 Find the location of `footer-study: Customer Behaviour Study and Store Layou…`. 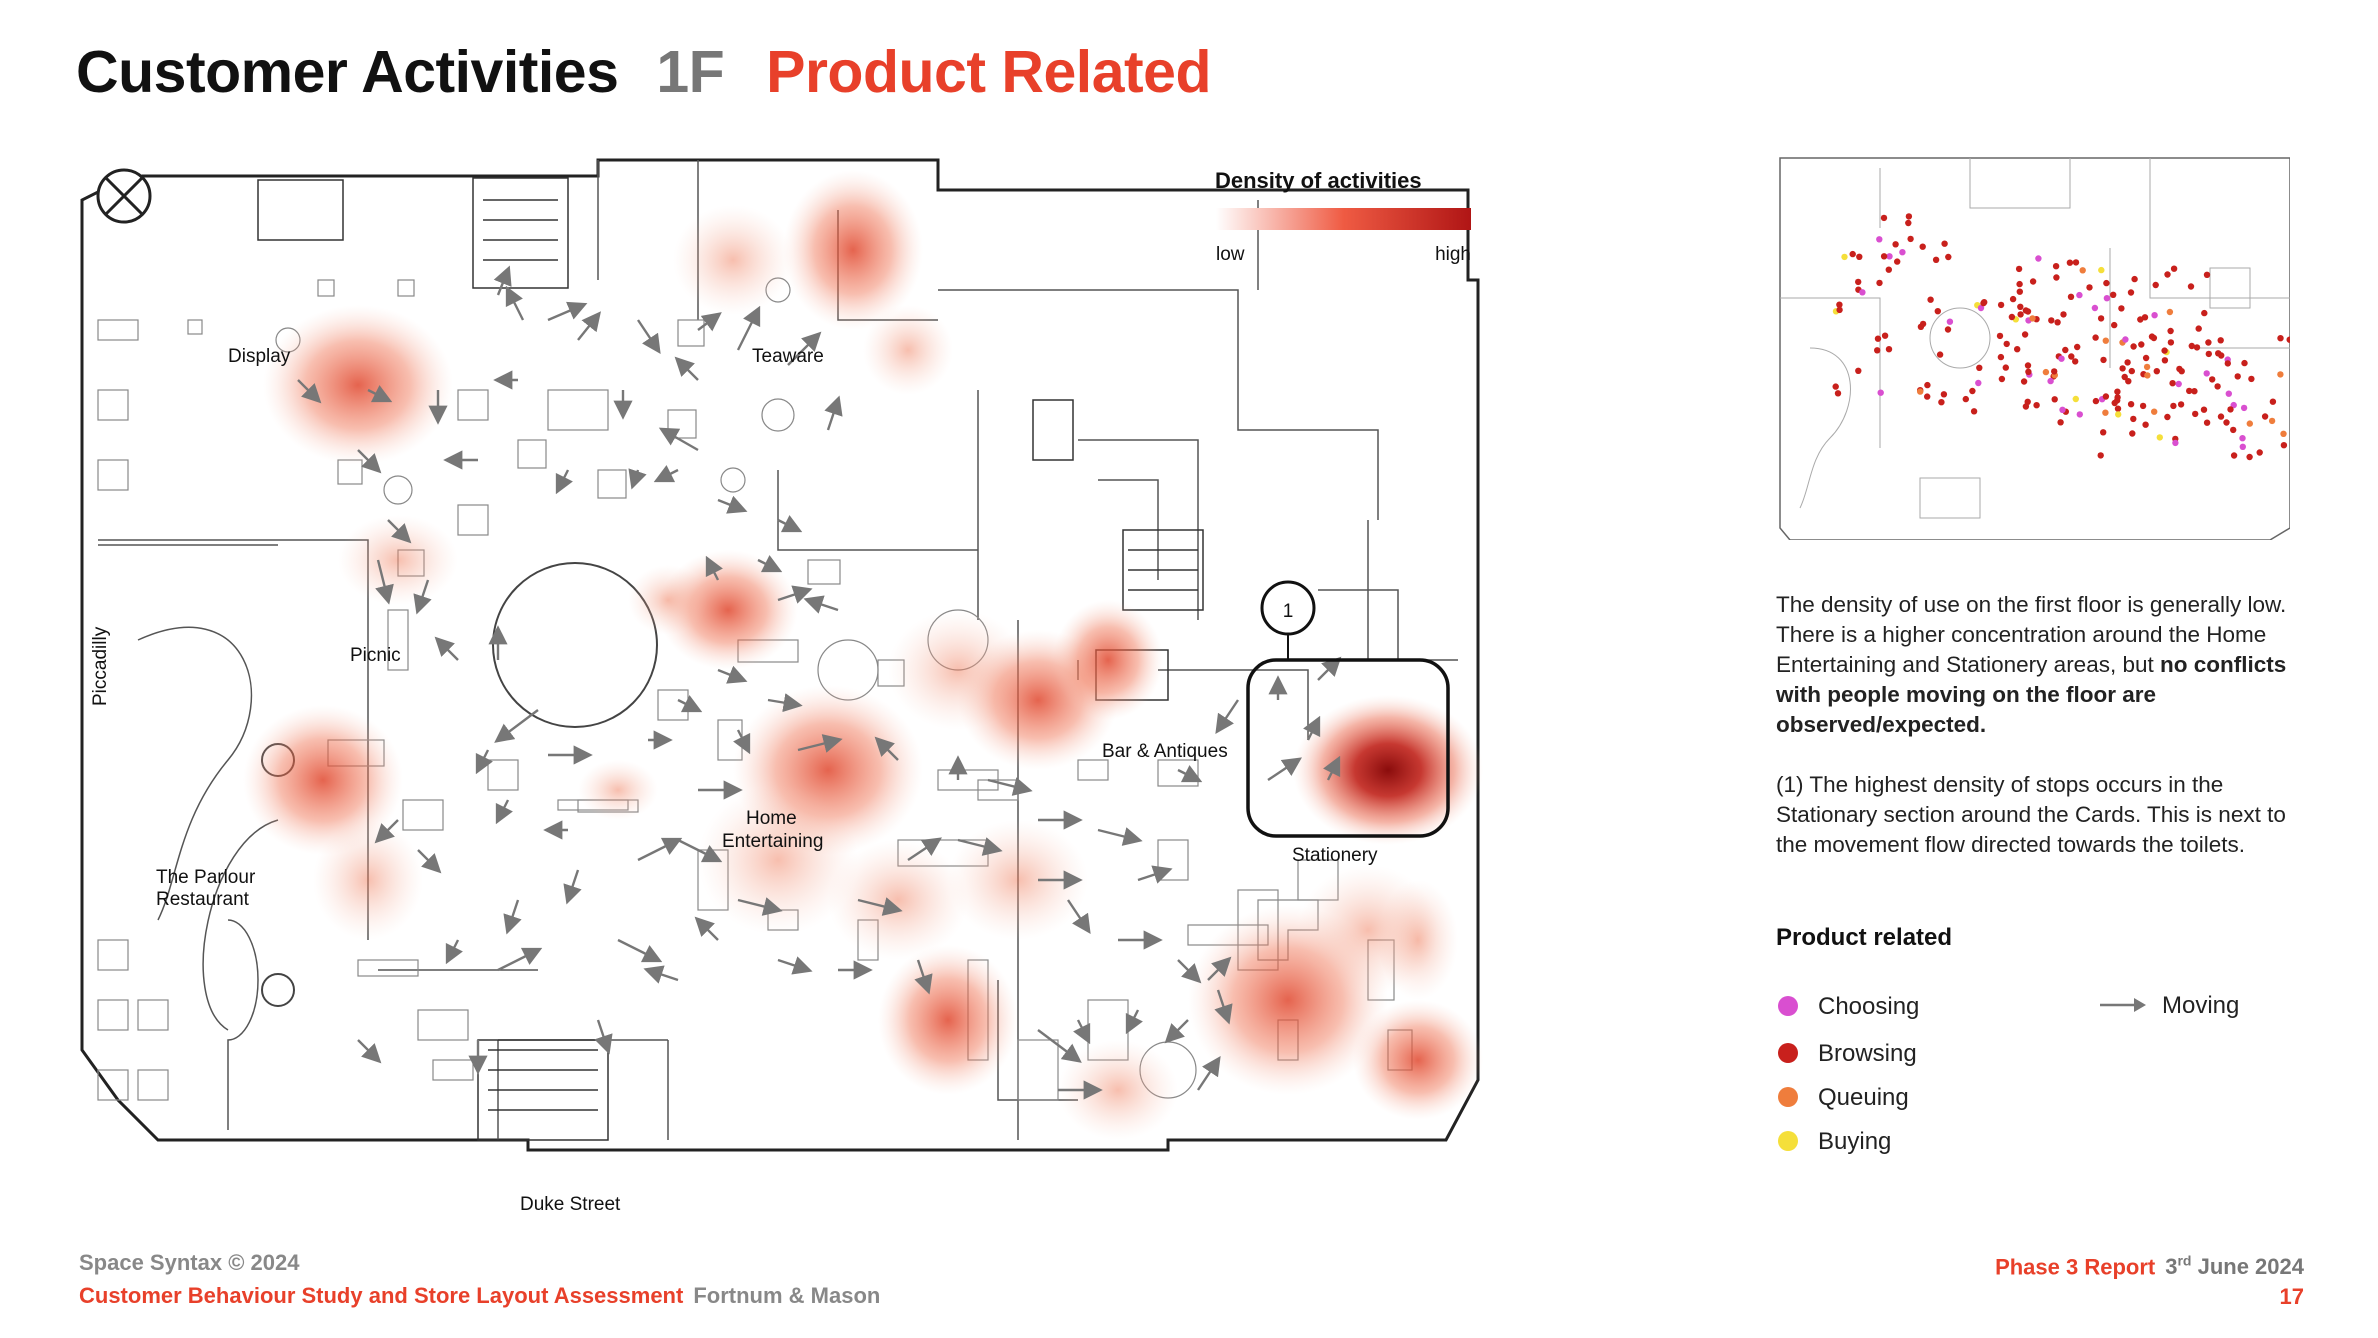

footer-study: Customer Behaviour Study and Store Layou… is located at coordinates (479, 1296).